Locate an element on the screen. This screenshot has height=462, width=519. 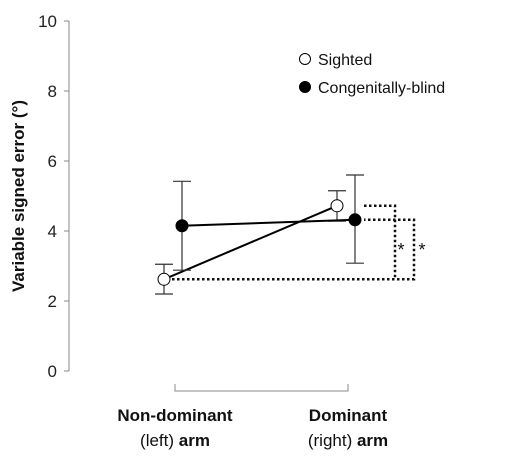
y-tick-label: 4 is located at coordinates (52, 231).